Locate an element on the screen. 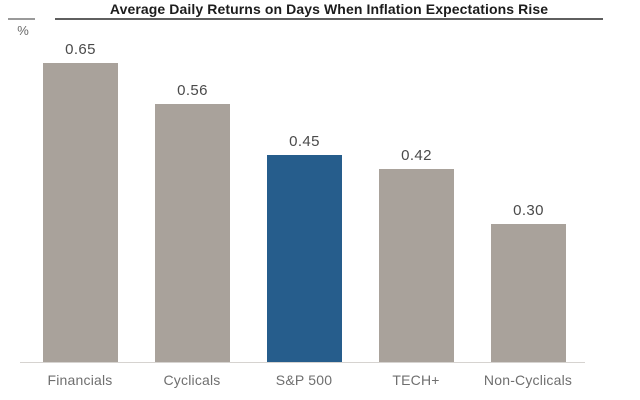 The image size is (640, 400). y-axis-unit-label: % is located at coordinates (23, 30).